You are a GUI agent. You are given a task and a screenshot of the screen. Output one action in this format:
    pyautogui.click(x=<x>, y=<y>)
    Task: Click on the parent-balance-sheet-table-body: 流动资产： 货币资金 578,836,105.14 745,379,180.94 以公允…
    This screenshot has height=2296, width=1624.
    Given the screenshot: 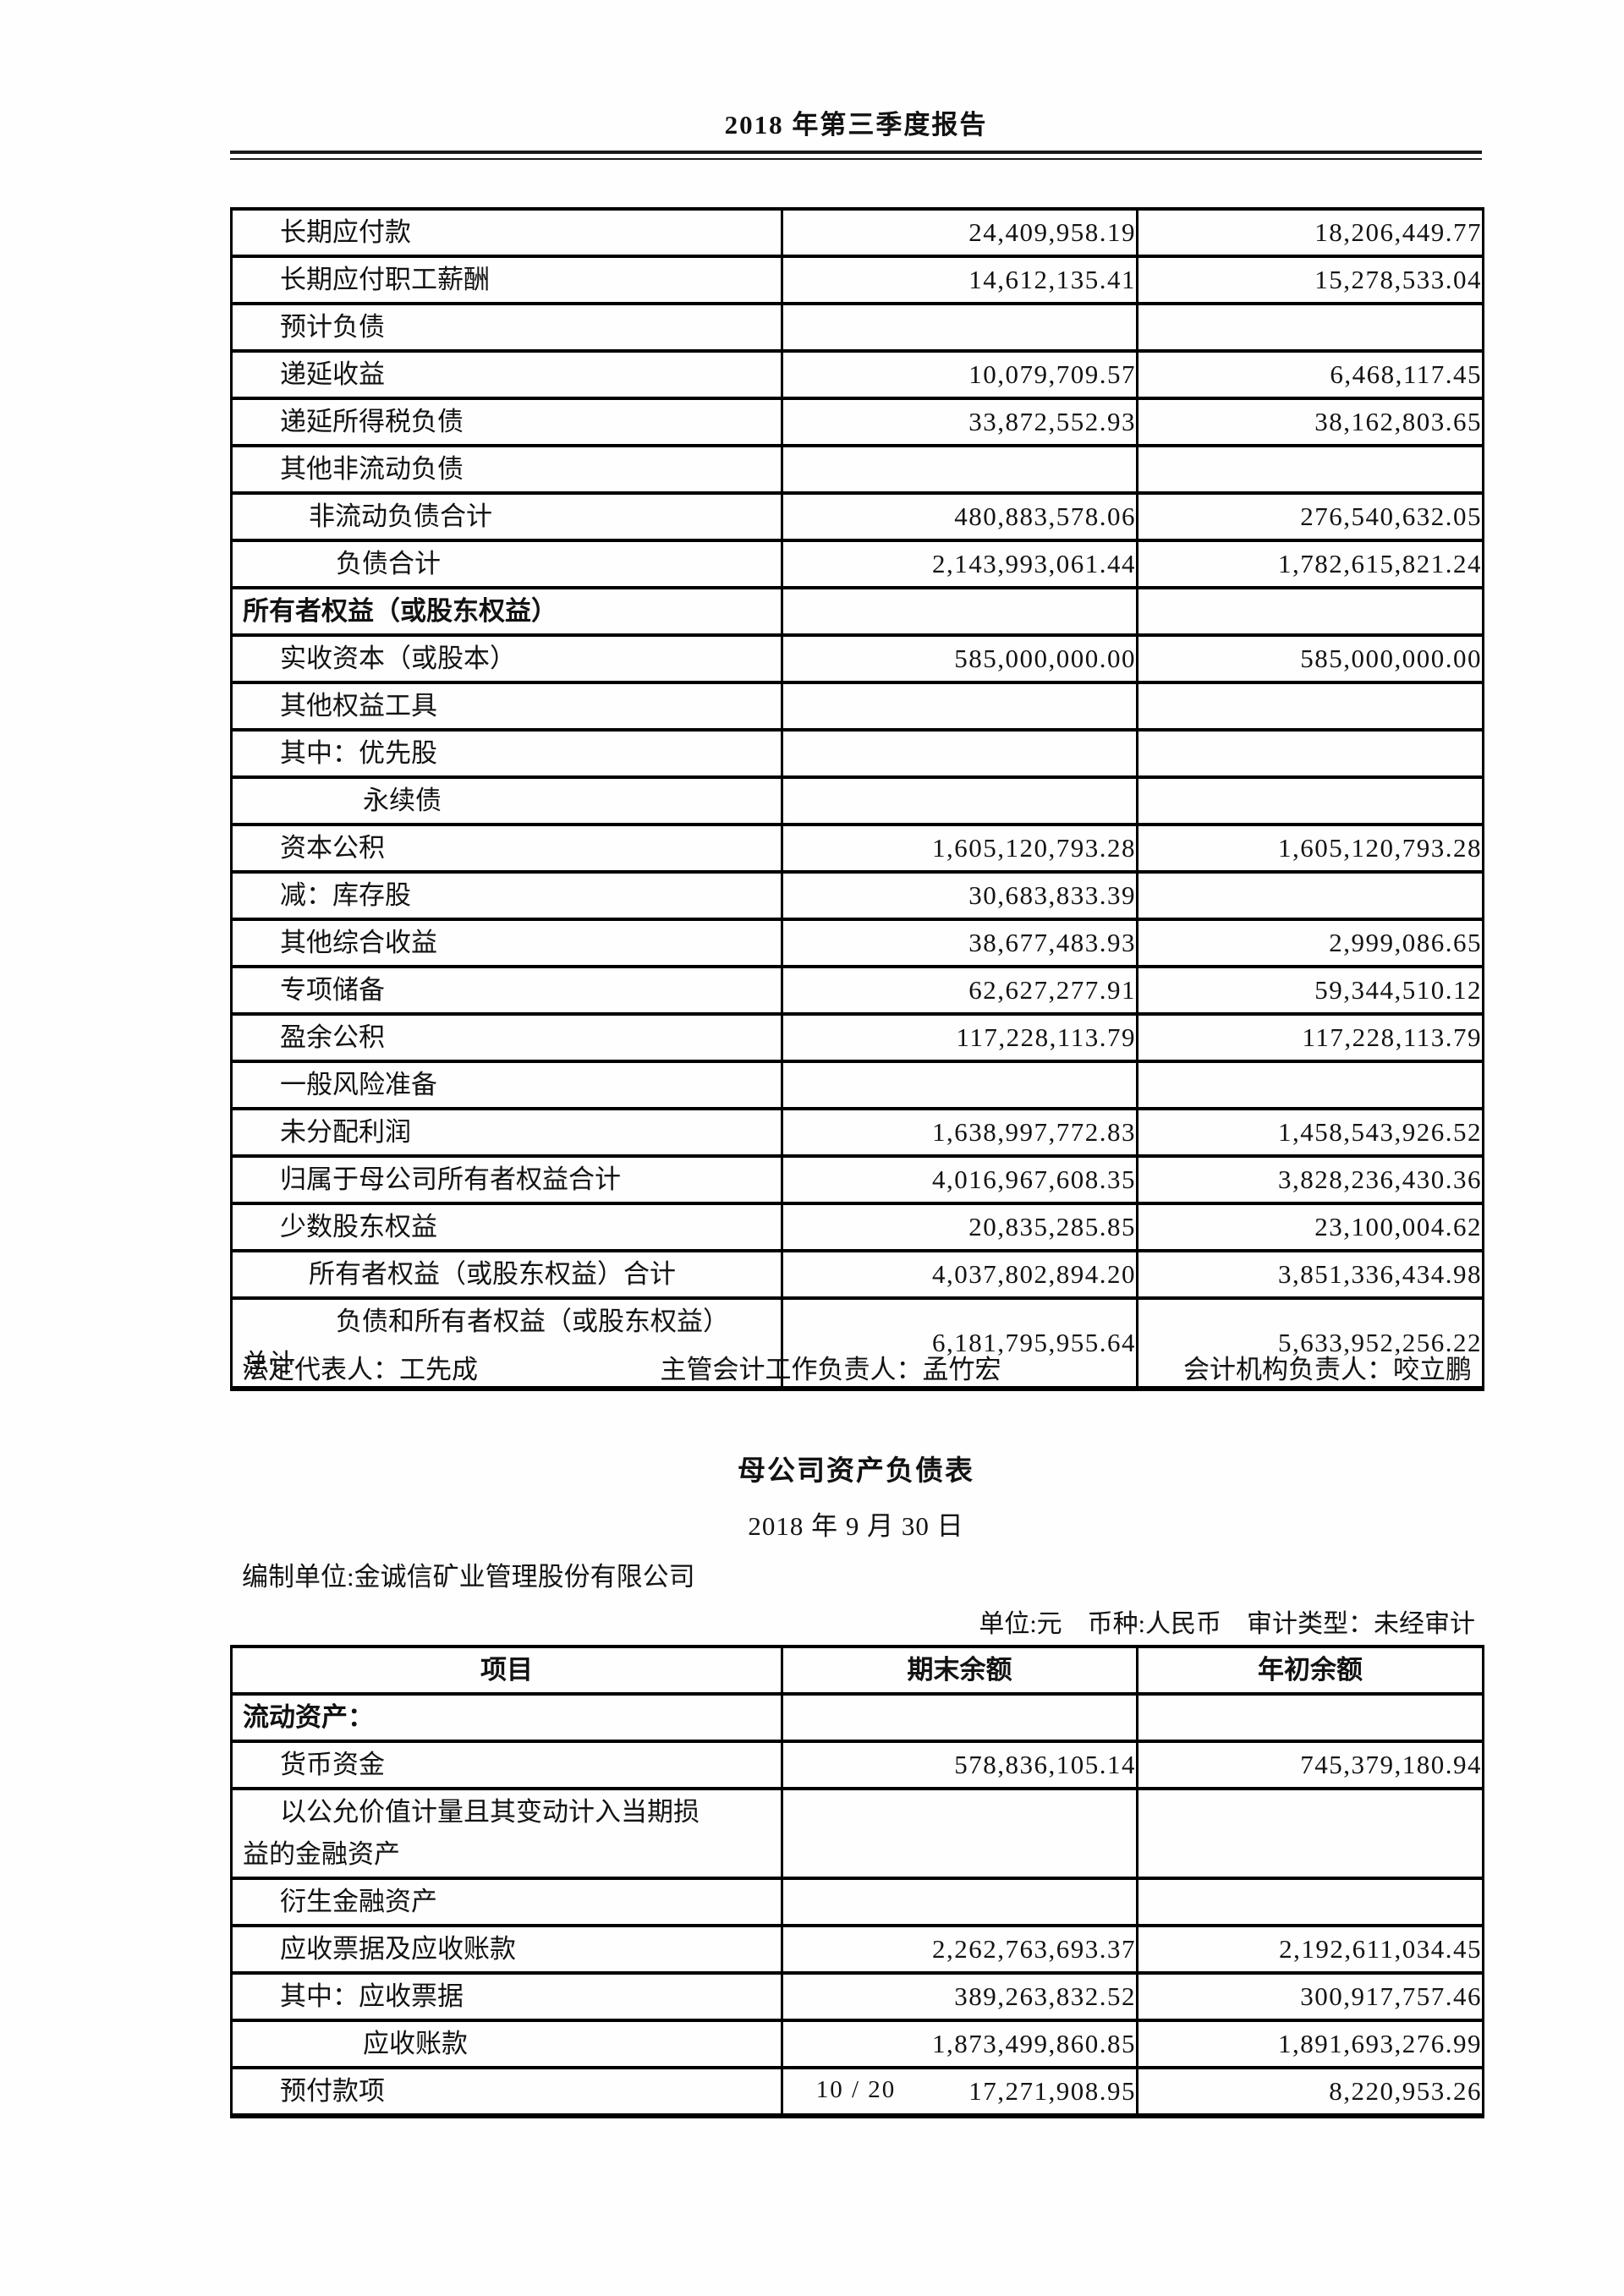 What is the action you would take?
    pyautogui.click(x=857, y=1905)
    